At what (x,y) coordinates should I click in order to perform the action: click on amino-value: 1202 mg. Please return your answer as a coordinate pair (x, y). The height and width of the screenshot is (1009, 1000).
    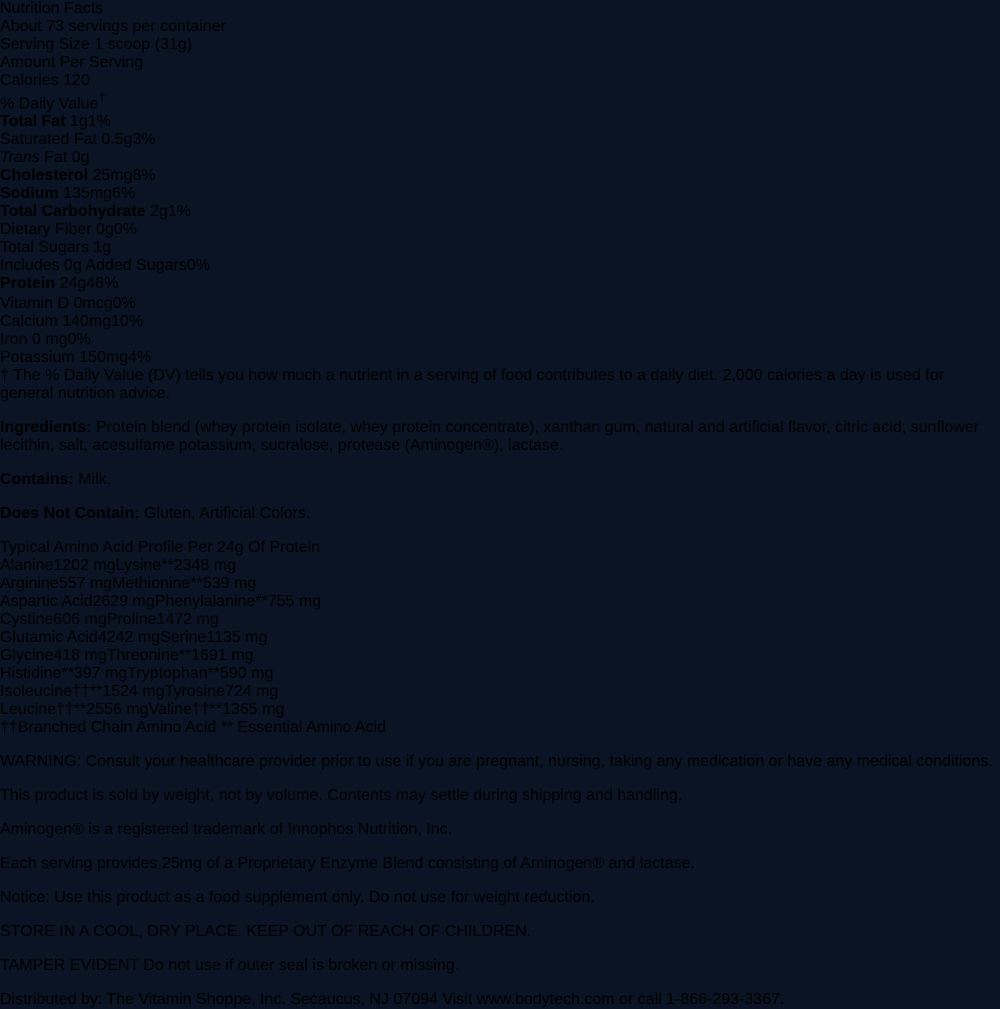
    Looking at the image, I should click on (84, 566).